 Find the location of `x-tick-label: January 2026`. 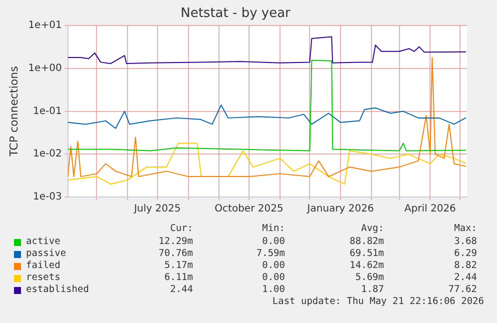

x-tick-label: January 2026 is located at coordinates (340, 209).